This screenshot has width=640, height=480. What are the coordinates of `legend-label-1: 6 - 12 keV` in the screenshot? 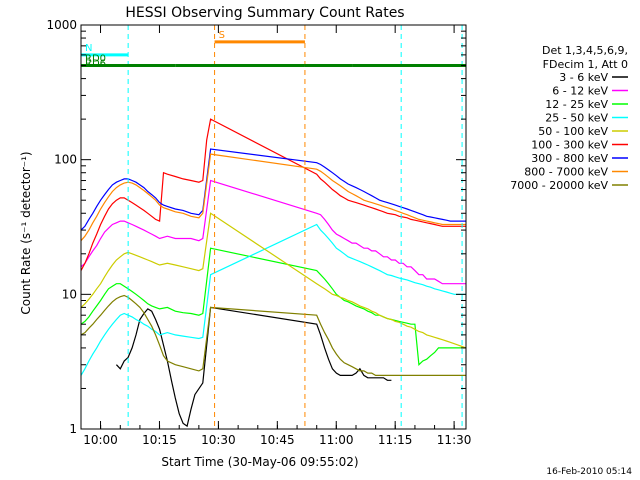 It's located at (580, 91).